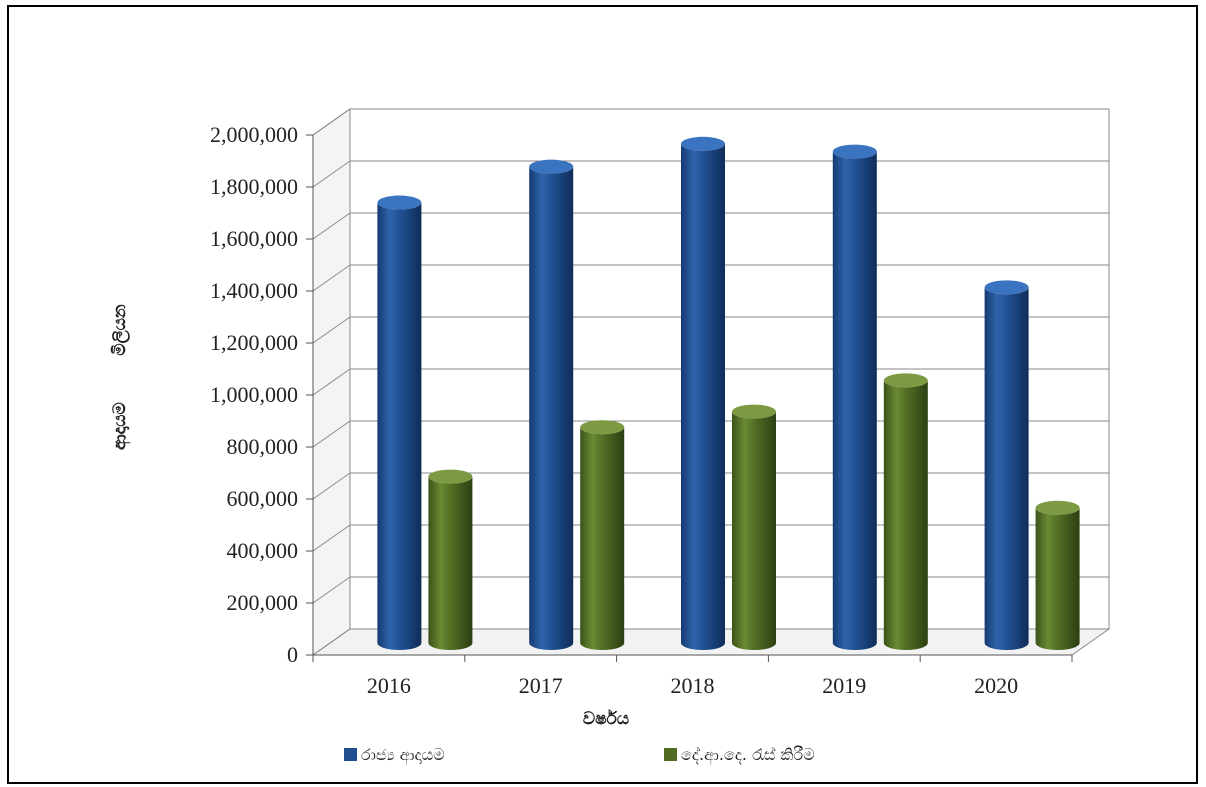 The image size is (1206, 787). I want to click on y-tick-label: 1,400,000, so click(254, 290).